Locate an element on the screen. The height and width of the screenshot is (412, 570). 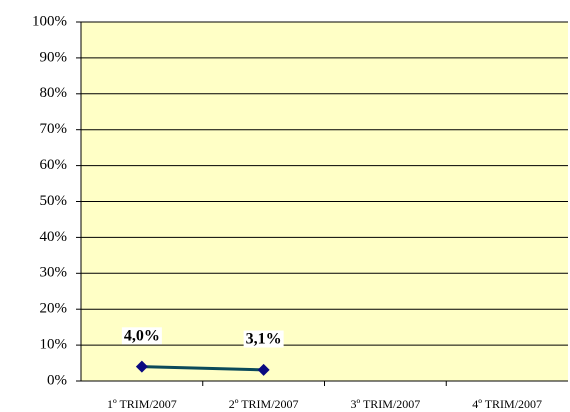
x-tick-label: 2º TRIM/2007 is located at coordinates (264, 404).